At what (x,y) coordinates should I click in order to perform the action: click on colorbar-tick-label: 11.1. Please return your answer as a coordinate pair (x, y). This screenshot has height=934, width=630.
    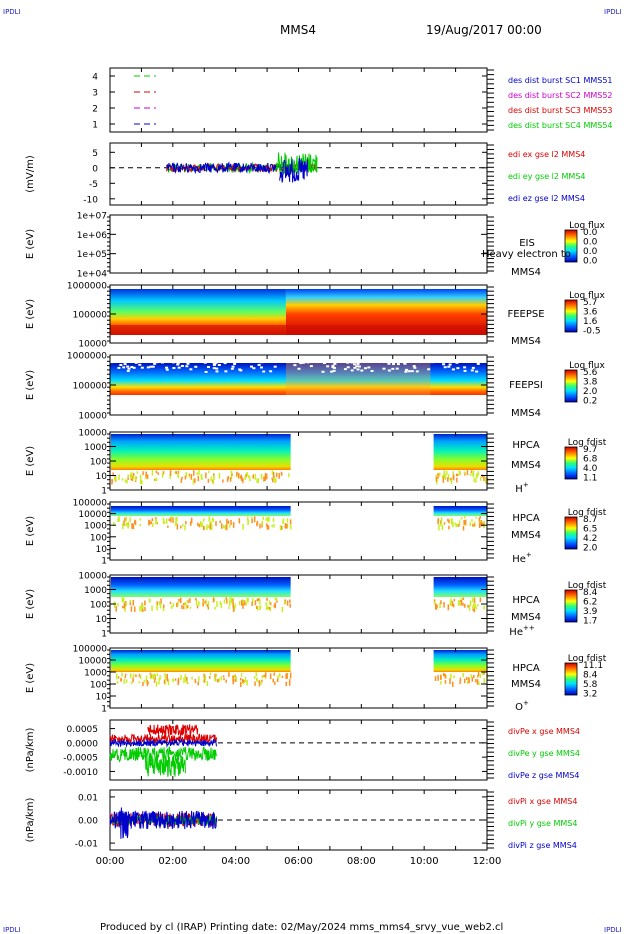
    Looking at the image, I should click on (593, 666).